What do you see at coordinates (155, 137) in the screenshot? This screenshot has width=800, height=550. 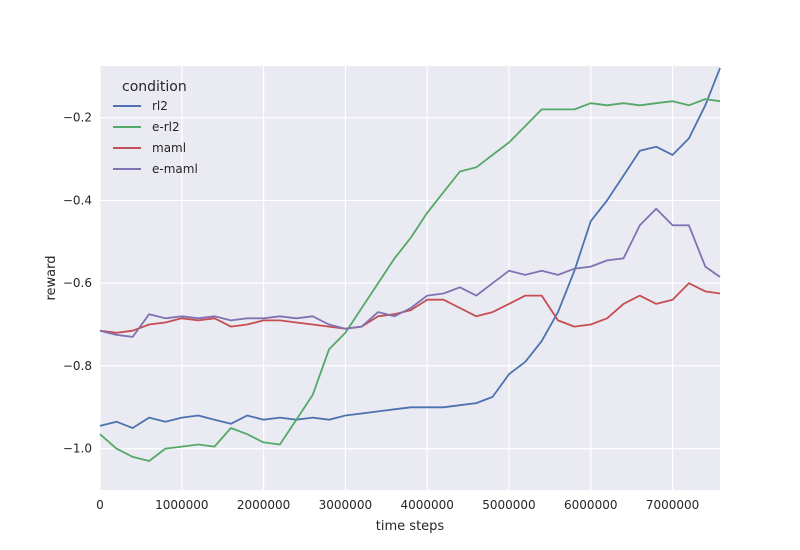 I see `legend-items: rl2 e-rl2 maml e-maml` at bounding box center [155, 137].